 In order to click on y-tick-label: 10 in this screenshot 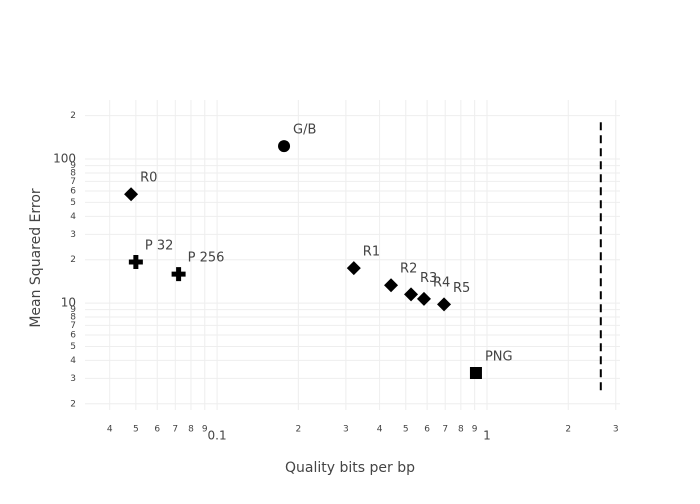, I will do `click(68, 303)`.